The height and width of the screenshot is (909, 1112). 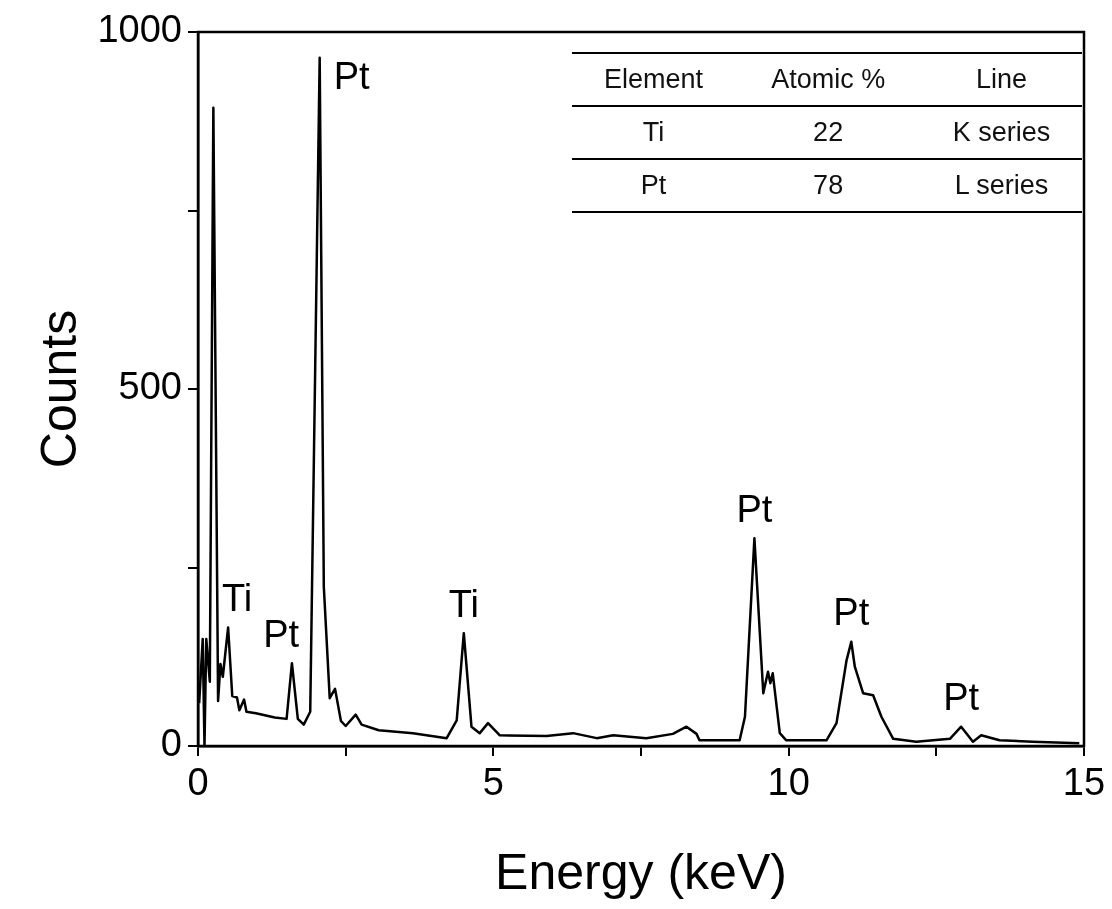 What do you see at coordinates (641, 871) in the screenshot?
I see `x-axis-title: Energy (keV)` at bounding box center [641, 871].